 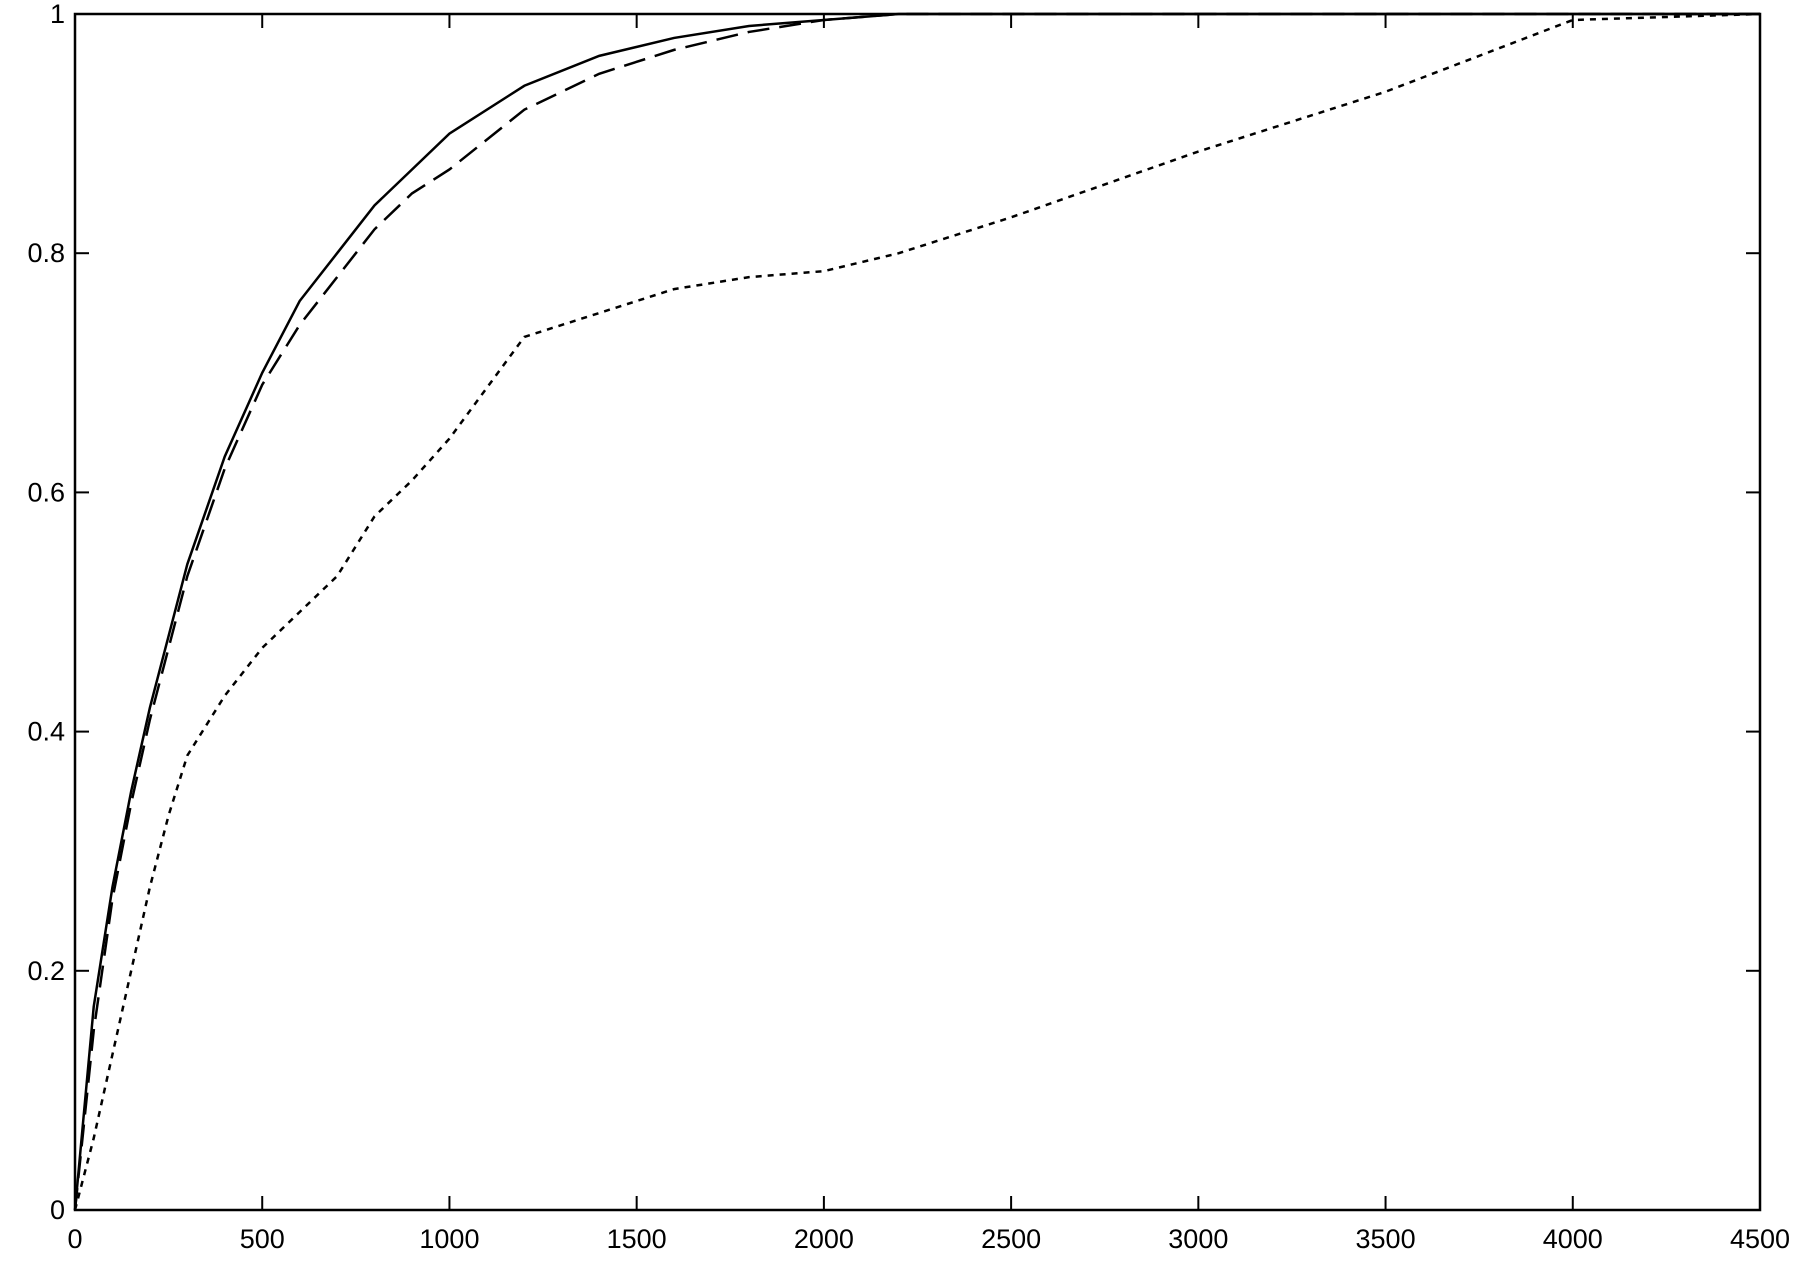 What do you see at coordinates (1573, 1239) in the screenshot?
I see `x-tick-label: 4000` at bounding box center [1573, 1239].